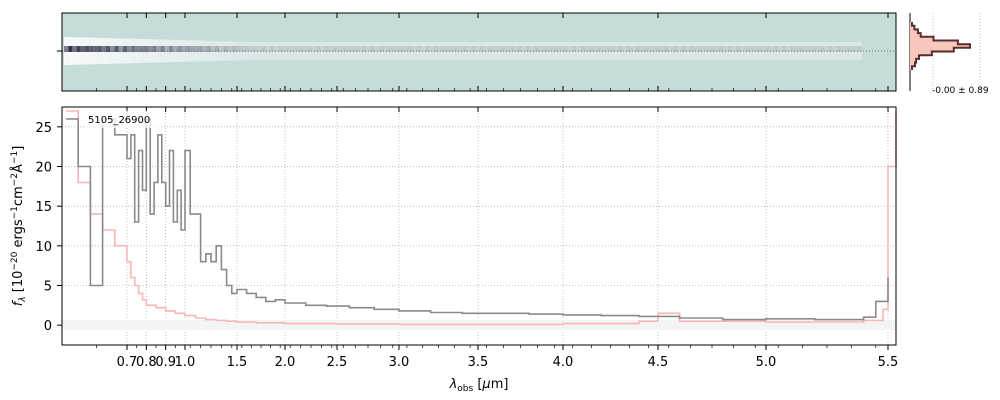 This screenshot has width=1000, height=400. What do you see at coordinates (563, 362) in the screenshot?
I see `x-tick-label: 4.0` at bounding box center [563, 362].